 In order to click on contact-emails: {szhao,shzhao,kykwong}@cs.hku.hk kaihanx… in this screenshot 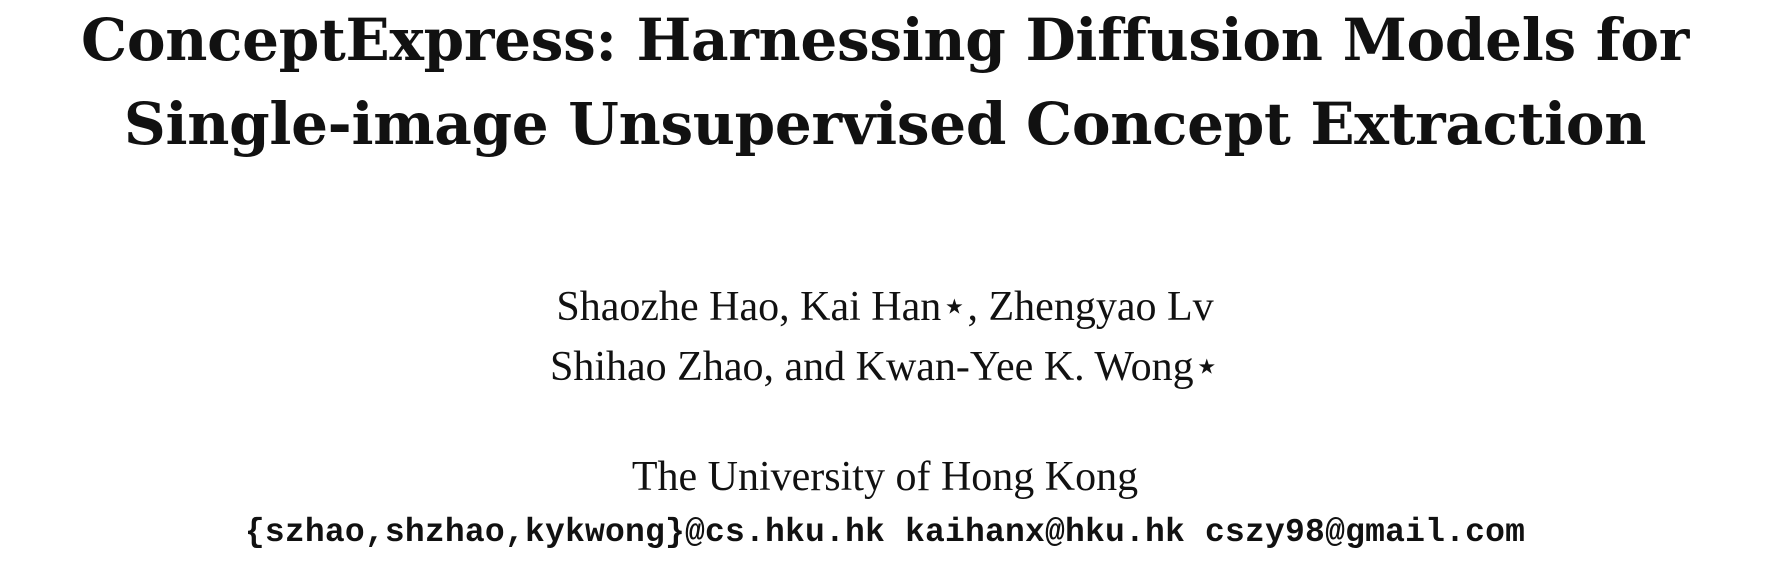, I will do `click(885, 532)`.